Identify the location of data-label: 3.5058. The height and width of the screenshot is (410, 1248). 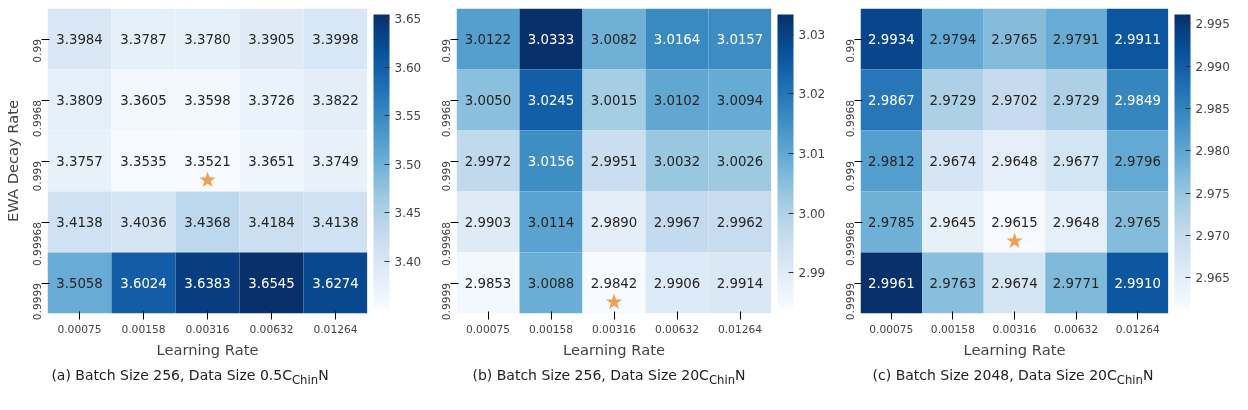
(79, 283).